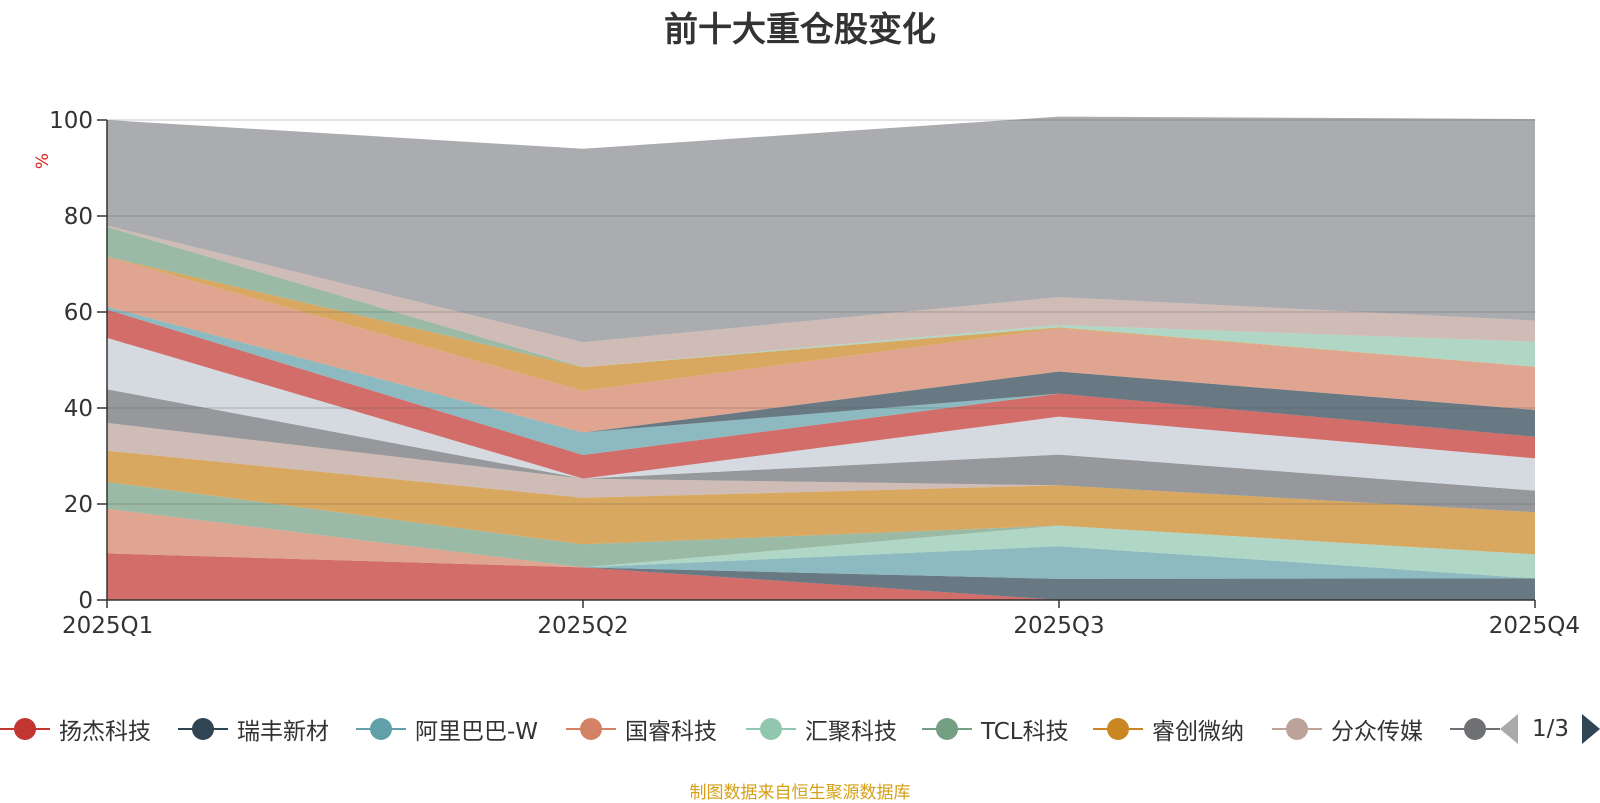 This screenshot has width=1600, height=803. I want to click on legend-label: 国睿科技, so click(671, 732).